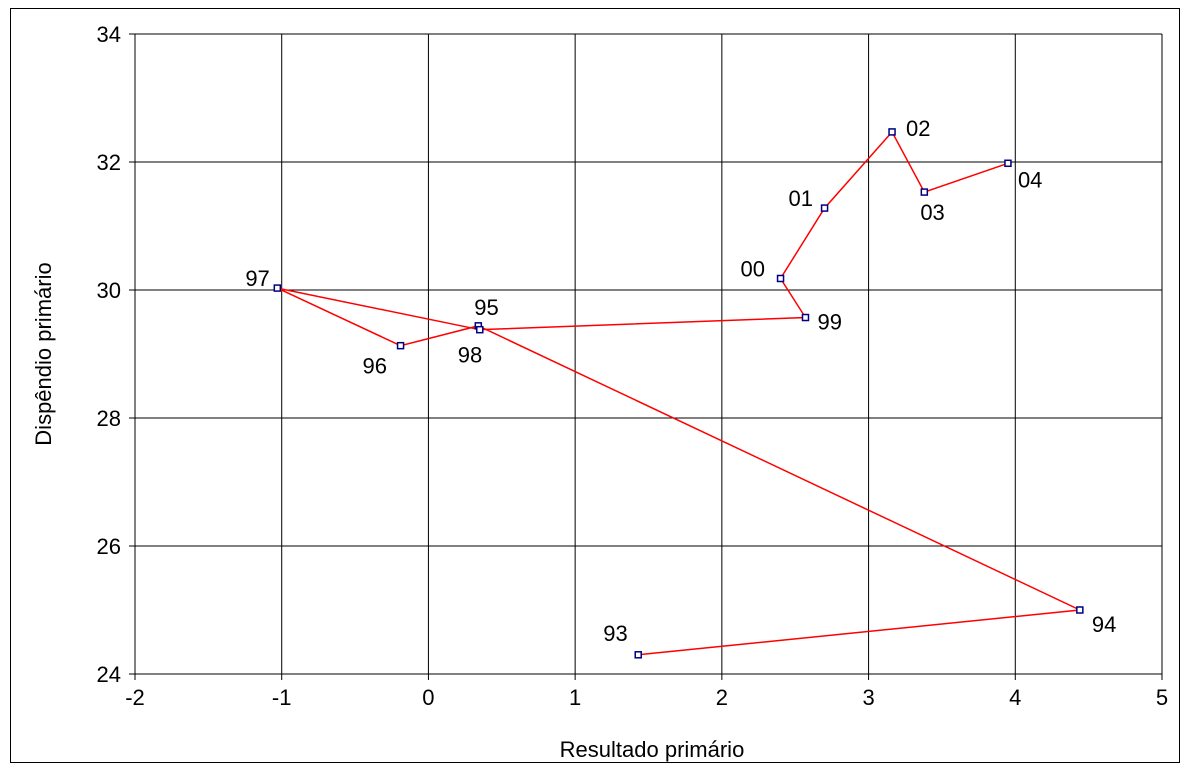 This screenshot has height=765, width=1186. What do you see at coordinates (1162, 697) in the screenshot?
I see `x-tick-label: 5` at bounding box center [1162, 697].